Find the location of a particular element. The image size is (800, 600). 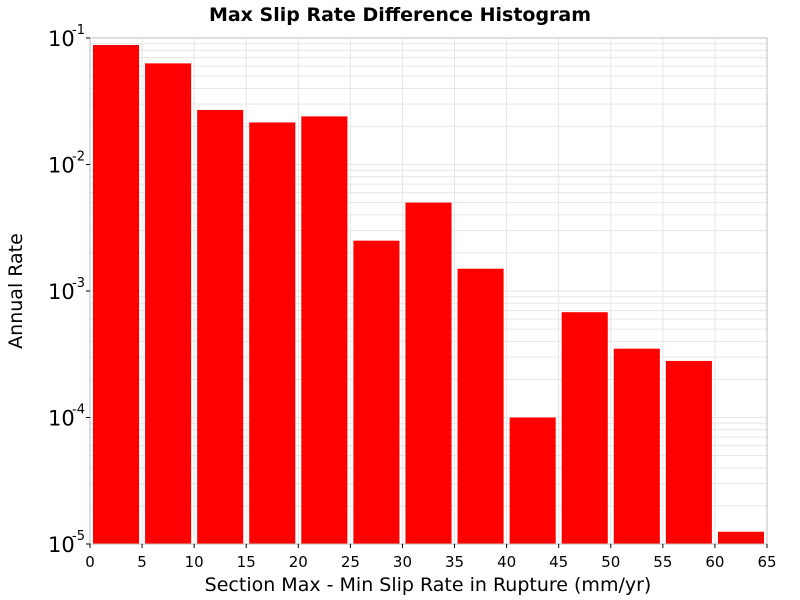

y-axis-label: Annual Rate is located at coordinates (16, 291).